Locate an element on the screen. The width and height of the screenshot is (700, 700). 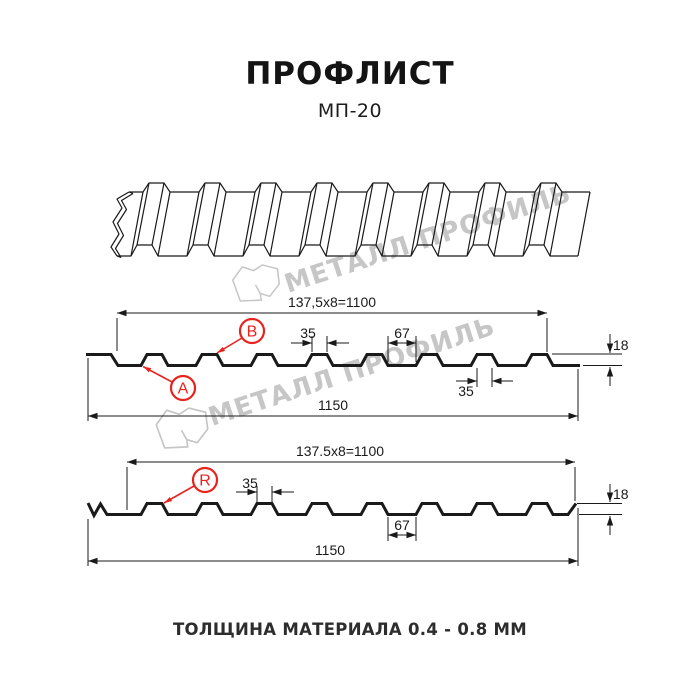
callout-label-a: A is located at coordinates (183, 389).